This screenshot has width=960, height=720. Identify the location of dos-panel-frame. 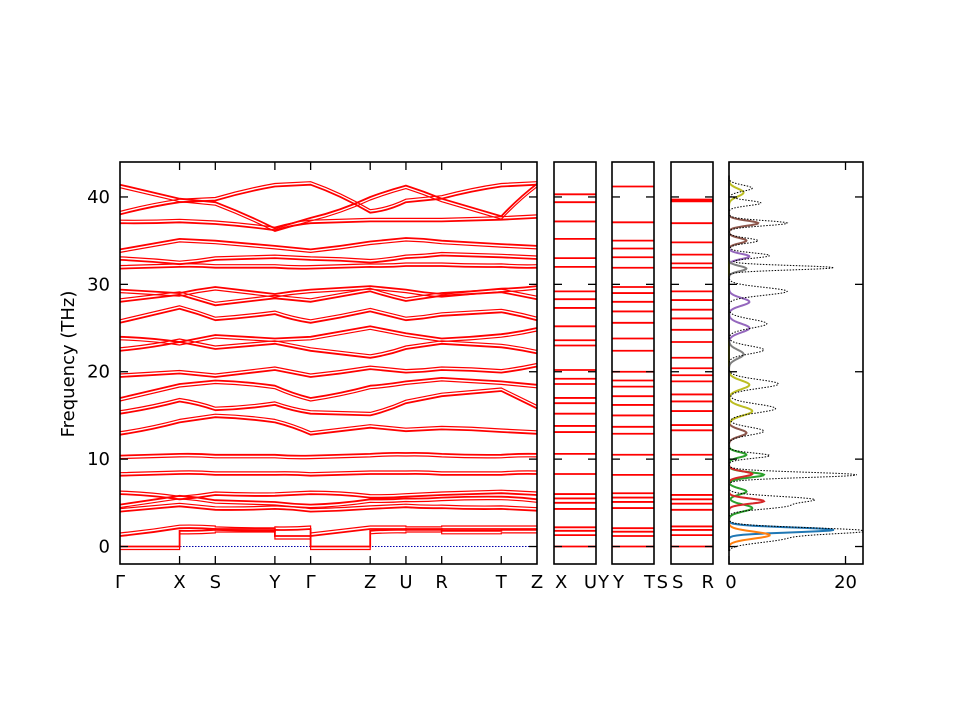
(796, 363).